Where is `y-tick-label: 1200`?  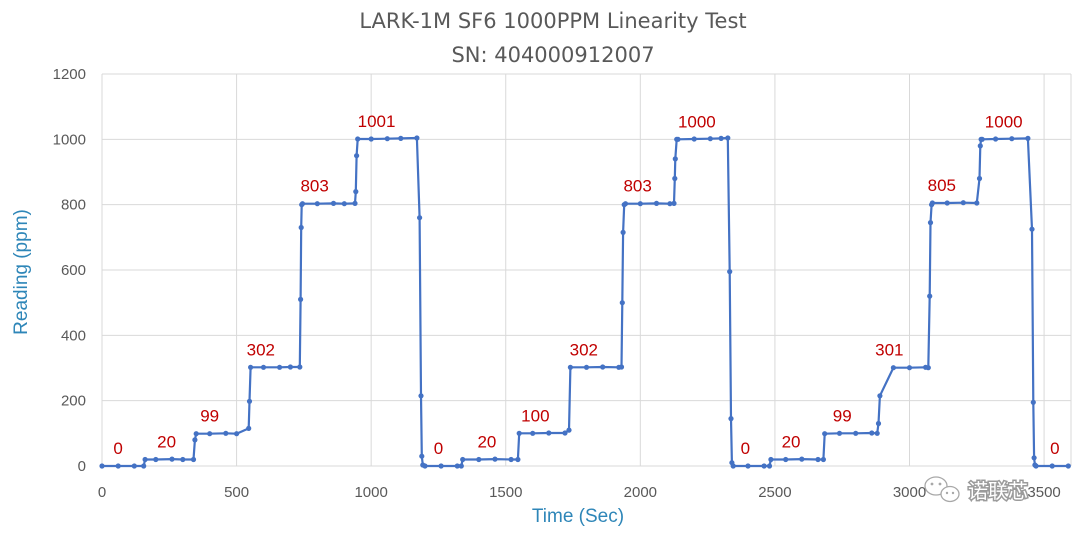
y-tick-label: 1200 is located at coordinates (69, 74).